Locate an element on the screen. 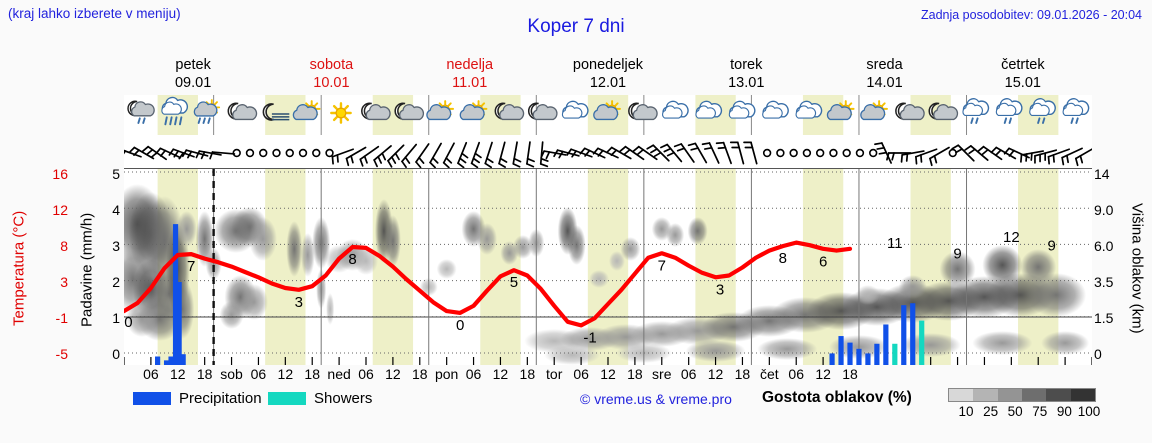  temperature-tick-2: 8 is located at coordinates (64, 246).